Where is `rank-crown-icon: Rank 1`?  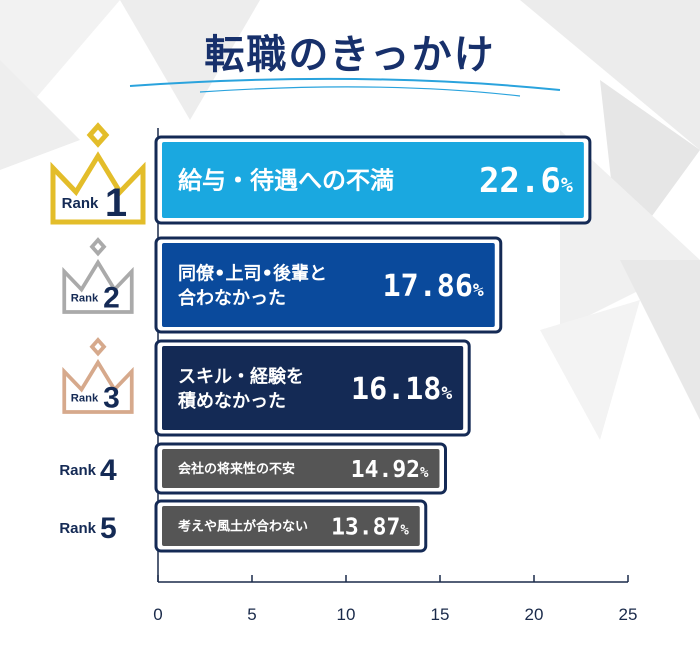 rank-crown-icon: Rank 1 is located at coordinates (98, 173).